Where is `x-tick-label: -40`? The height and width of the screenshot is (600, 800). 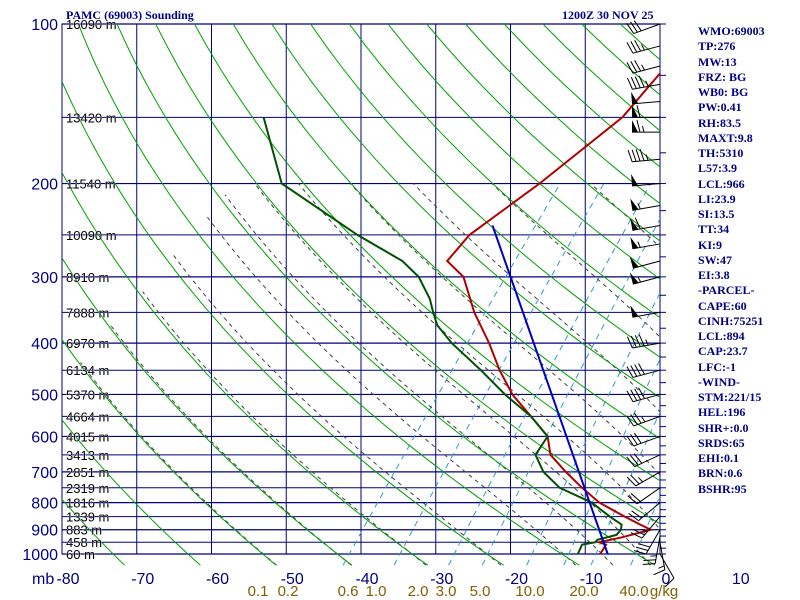
x-tick-label: -40 is located at coordinates (366, 579).